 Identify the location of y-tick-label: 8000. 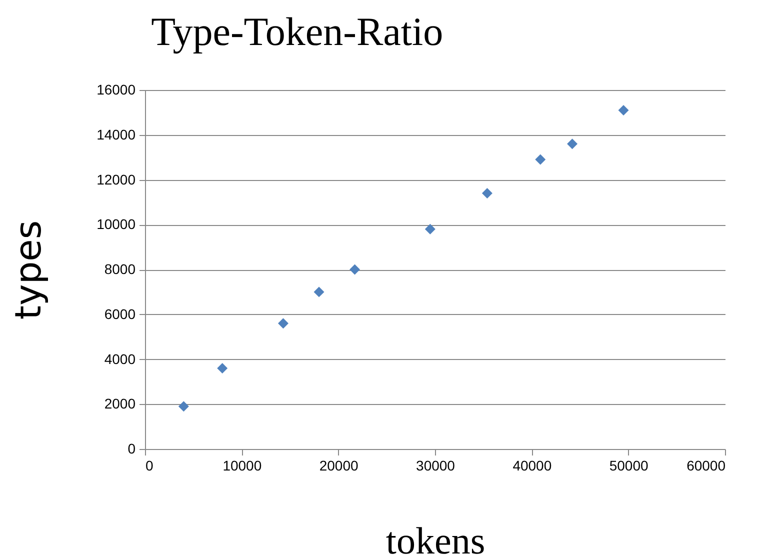
(120, 269).